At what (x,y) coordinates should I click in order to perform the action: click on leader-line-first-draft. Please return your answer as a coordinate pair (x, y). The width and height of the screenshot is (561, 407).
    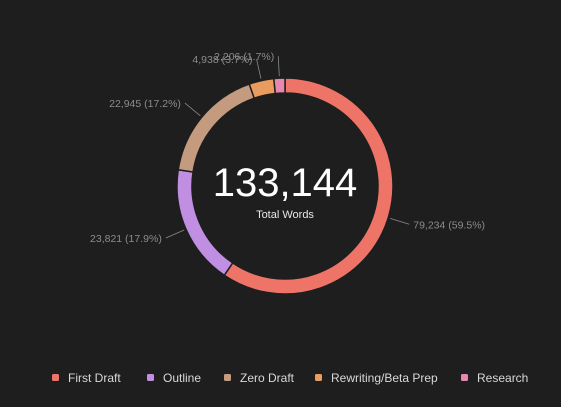
    Looking at the image, I should click on (400, 221).